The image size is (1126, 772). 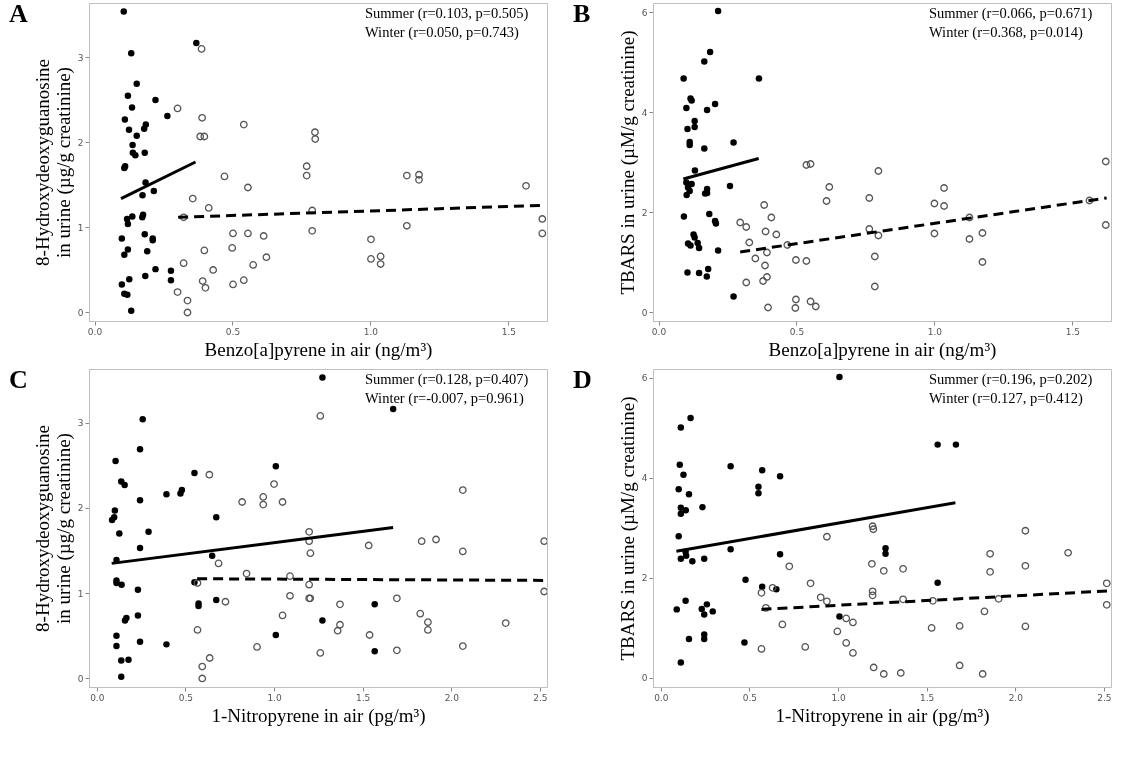 I want to click on annotation: Winter (r=0.050, p=0.743), so click(x=442, y=32).